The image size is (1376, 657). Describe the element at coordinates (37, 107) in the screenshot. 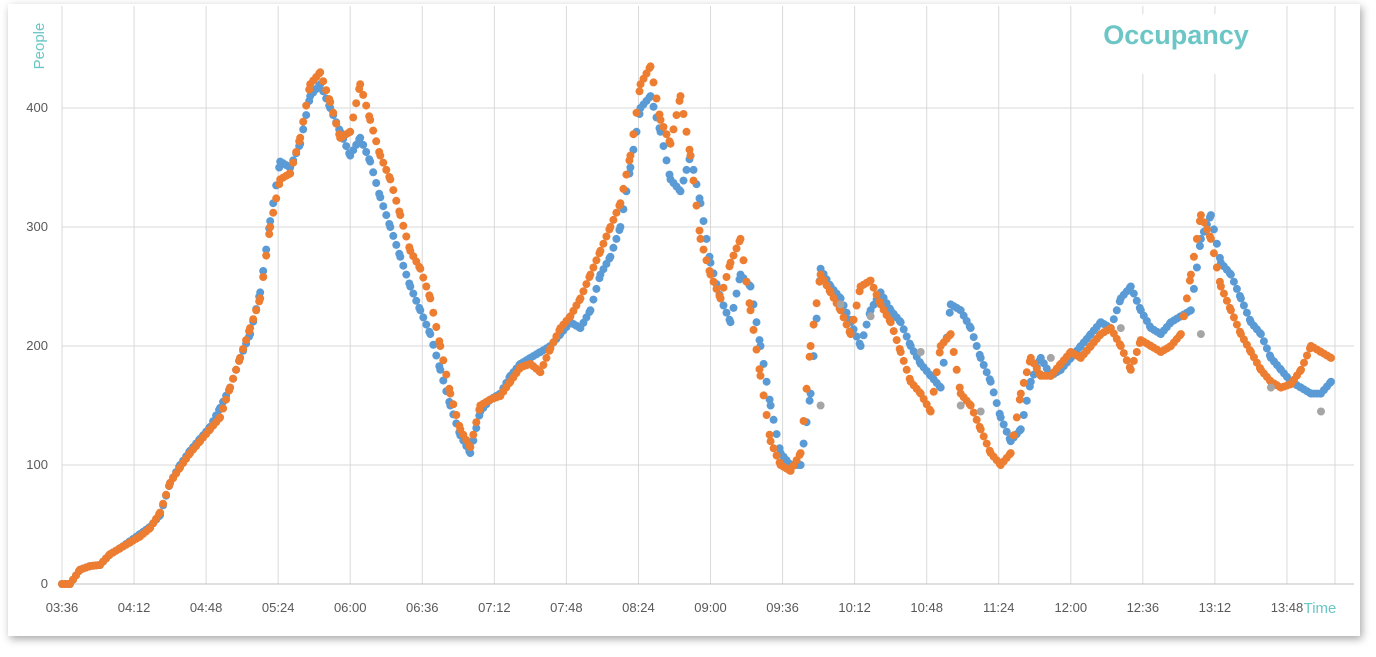

I see `y-tick-label: 400` at that location.